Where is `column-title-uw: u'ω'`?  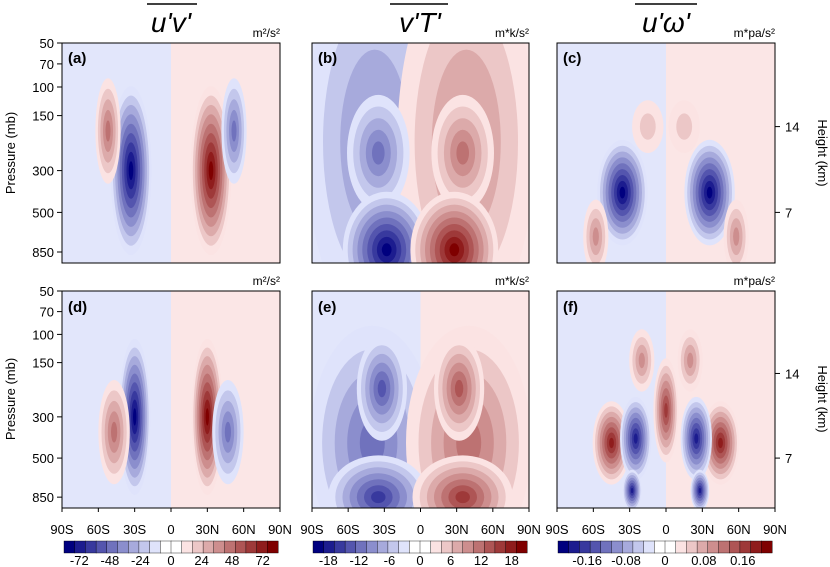 column-title-uw: u'ω' is located at coordinates (666, 20).